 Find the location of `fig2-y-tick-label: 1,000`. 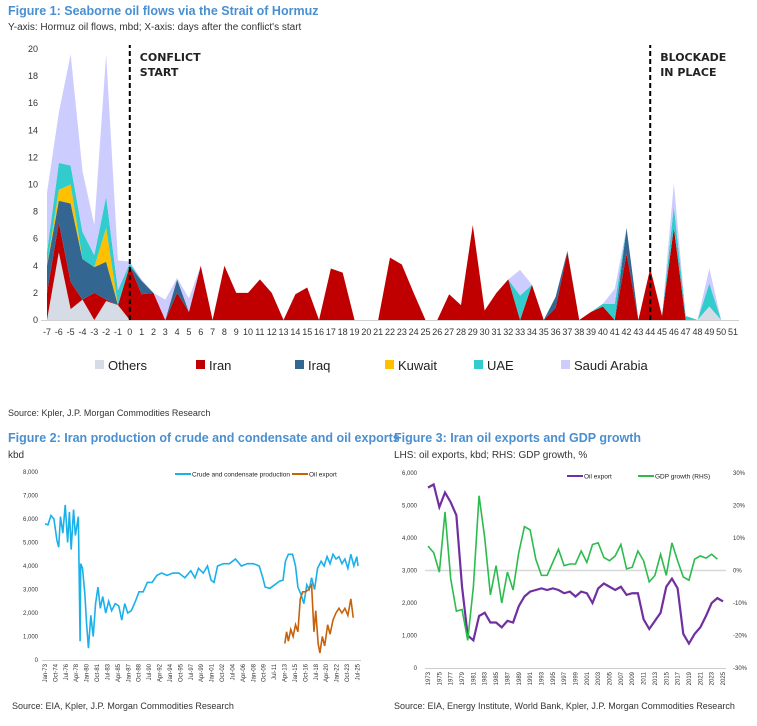

fig2-y-tick-label: 1,000 is located at coordinates (31, 638).